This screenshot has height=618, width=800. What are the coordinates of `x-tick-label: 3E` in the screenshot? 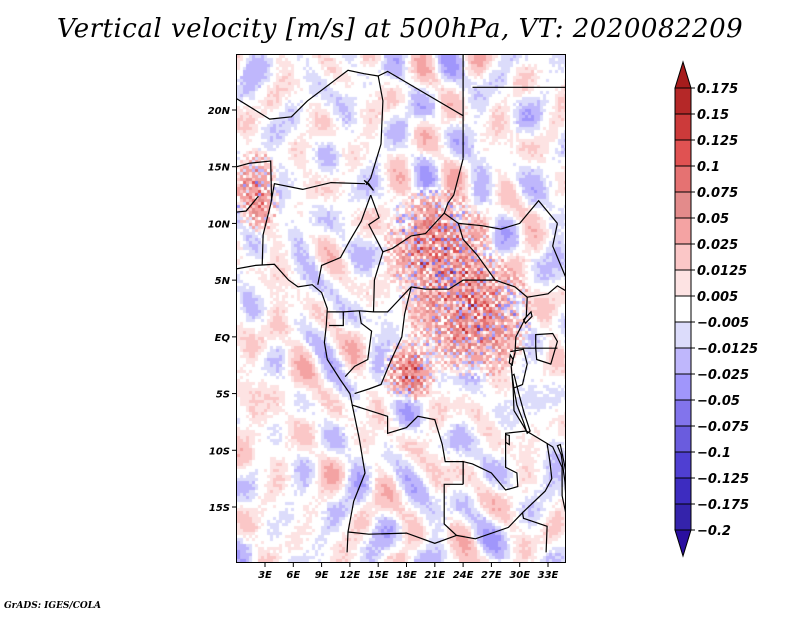 It's located at (265, 575).